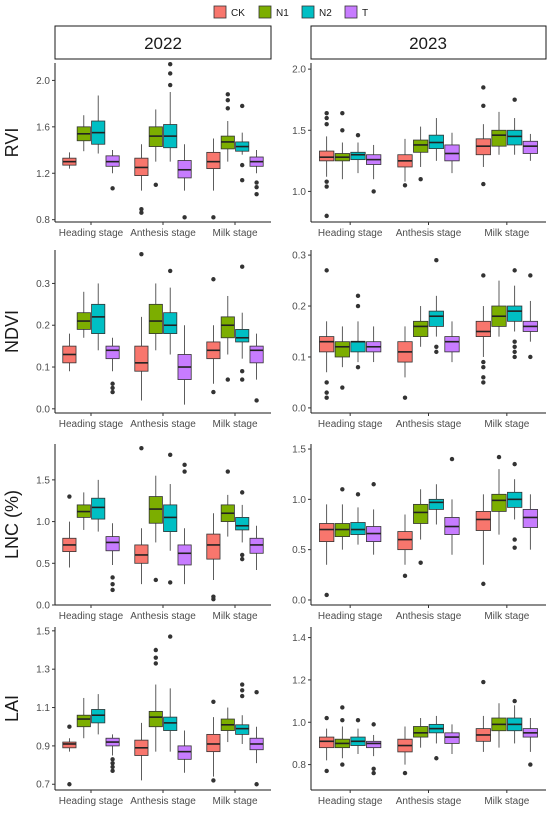 Image resolution: width=550 pixels, height=813 pixels. I want to click on box-n1-heading, so click(83, 133).